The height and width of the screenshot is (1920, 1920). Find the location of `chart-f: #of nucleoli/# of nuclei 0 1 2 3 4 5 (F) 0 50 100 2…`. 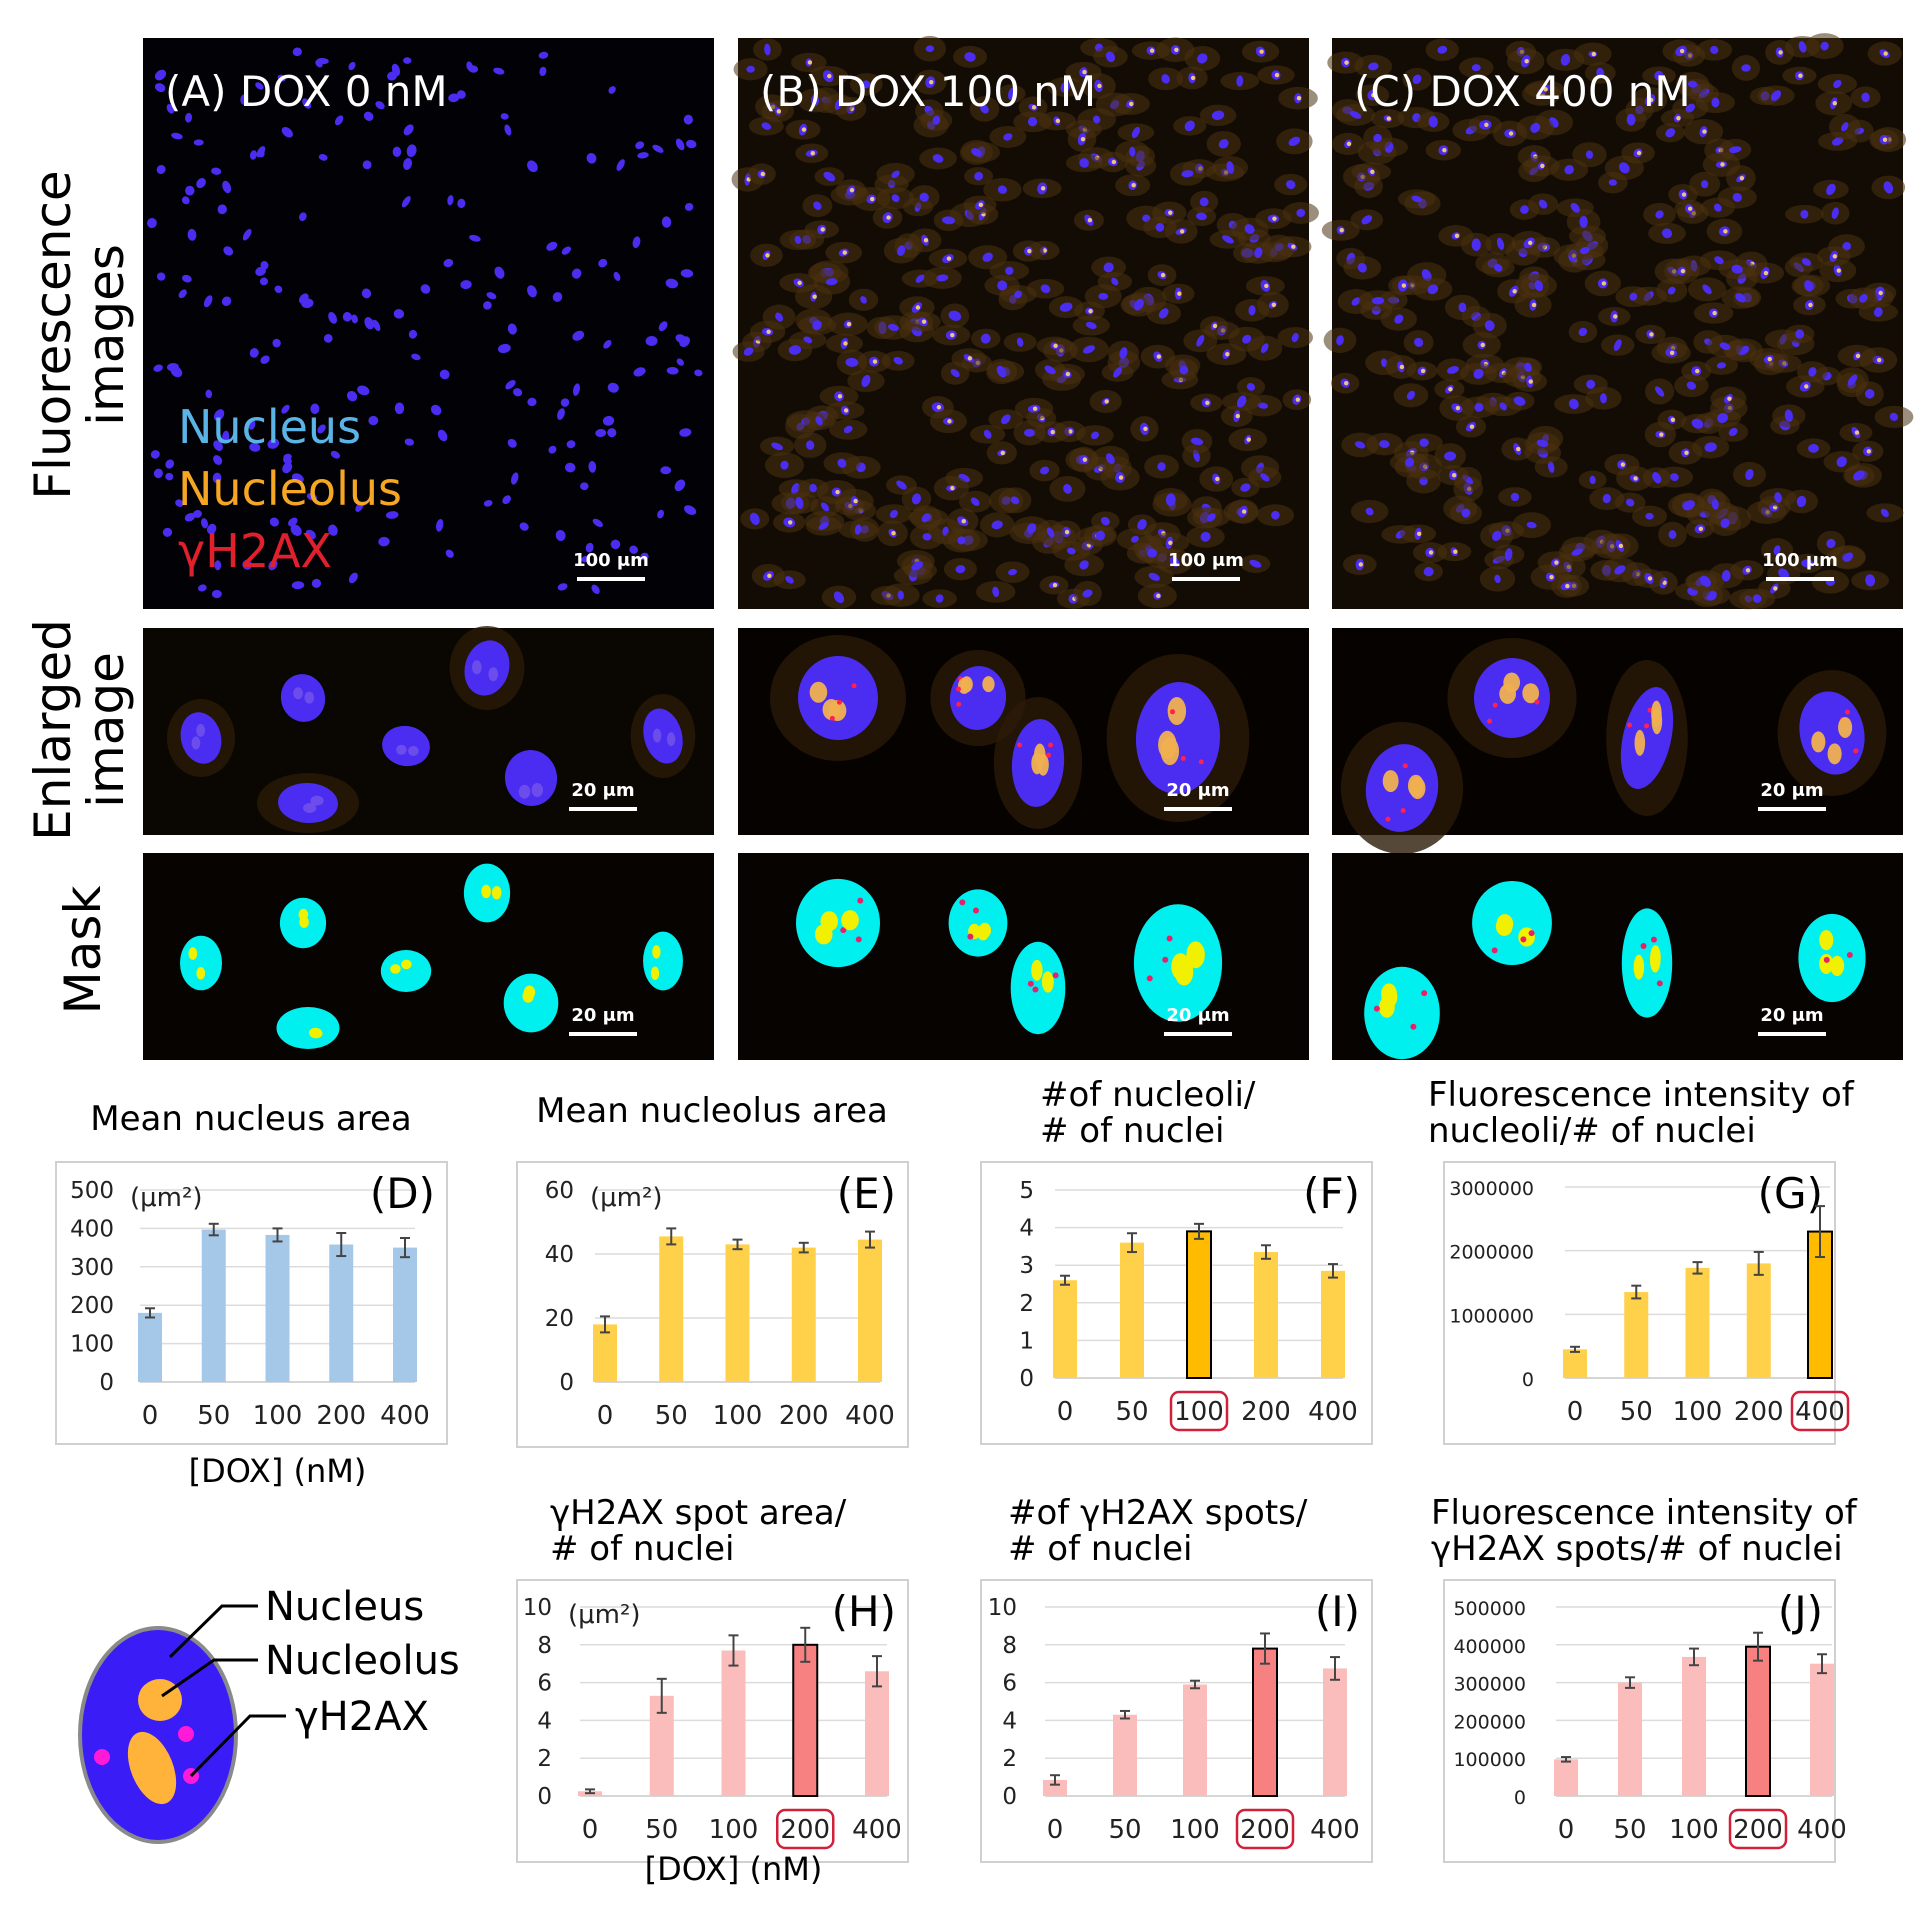

chart-f: #of nucleoli/# of nuclei 0 1 2 3 4 5 (F) 0 50 100 2… is located at coordinates (1176, 1260).